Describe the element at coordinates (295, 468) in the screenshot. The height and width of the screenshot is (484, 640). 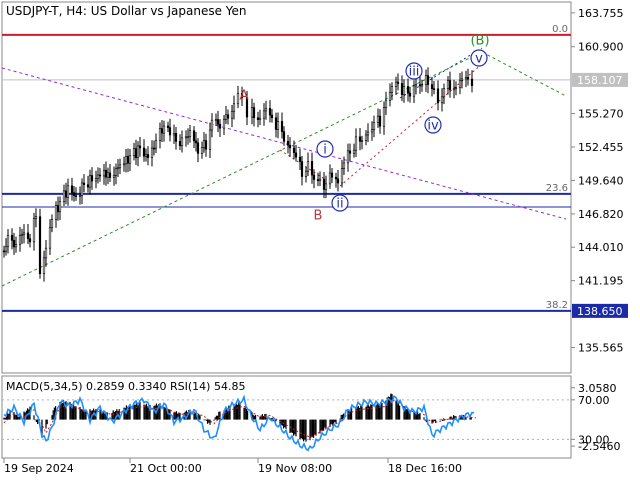
I see `time-label-2: 19 Nov 08:00` at that location.